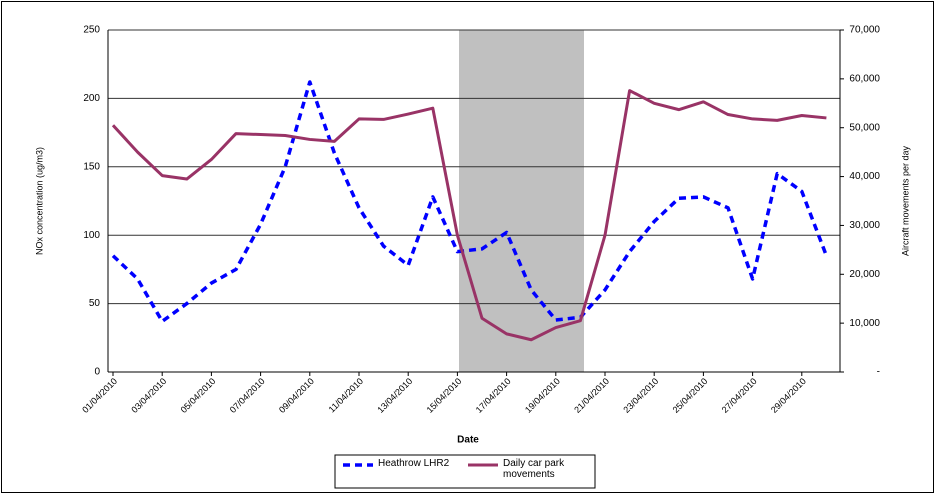  I want to click on y2-tick-label: 70,000, so click(864, 30).